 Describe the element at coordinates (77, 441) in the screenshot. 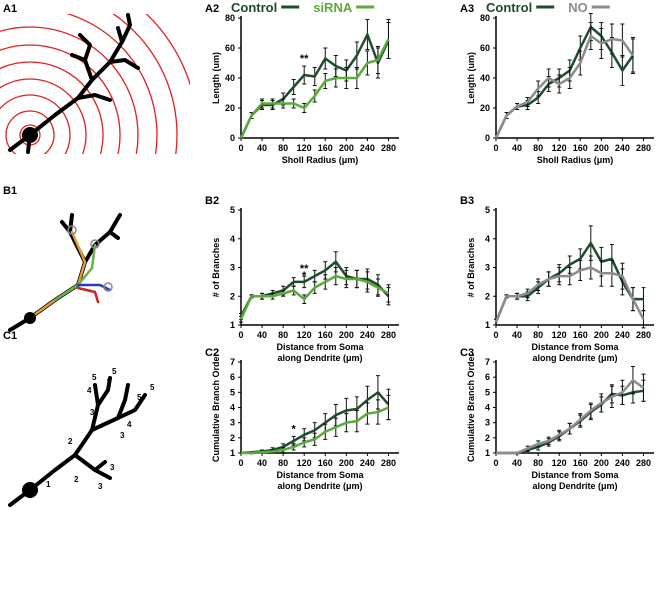

I see `neuron-c1` at that location.